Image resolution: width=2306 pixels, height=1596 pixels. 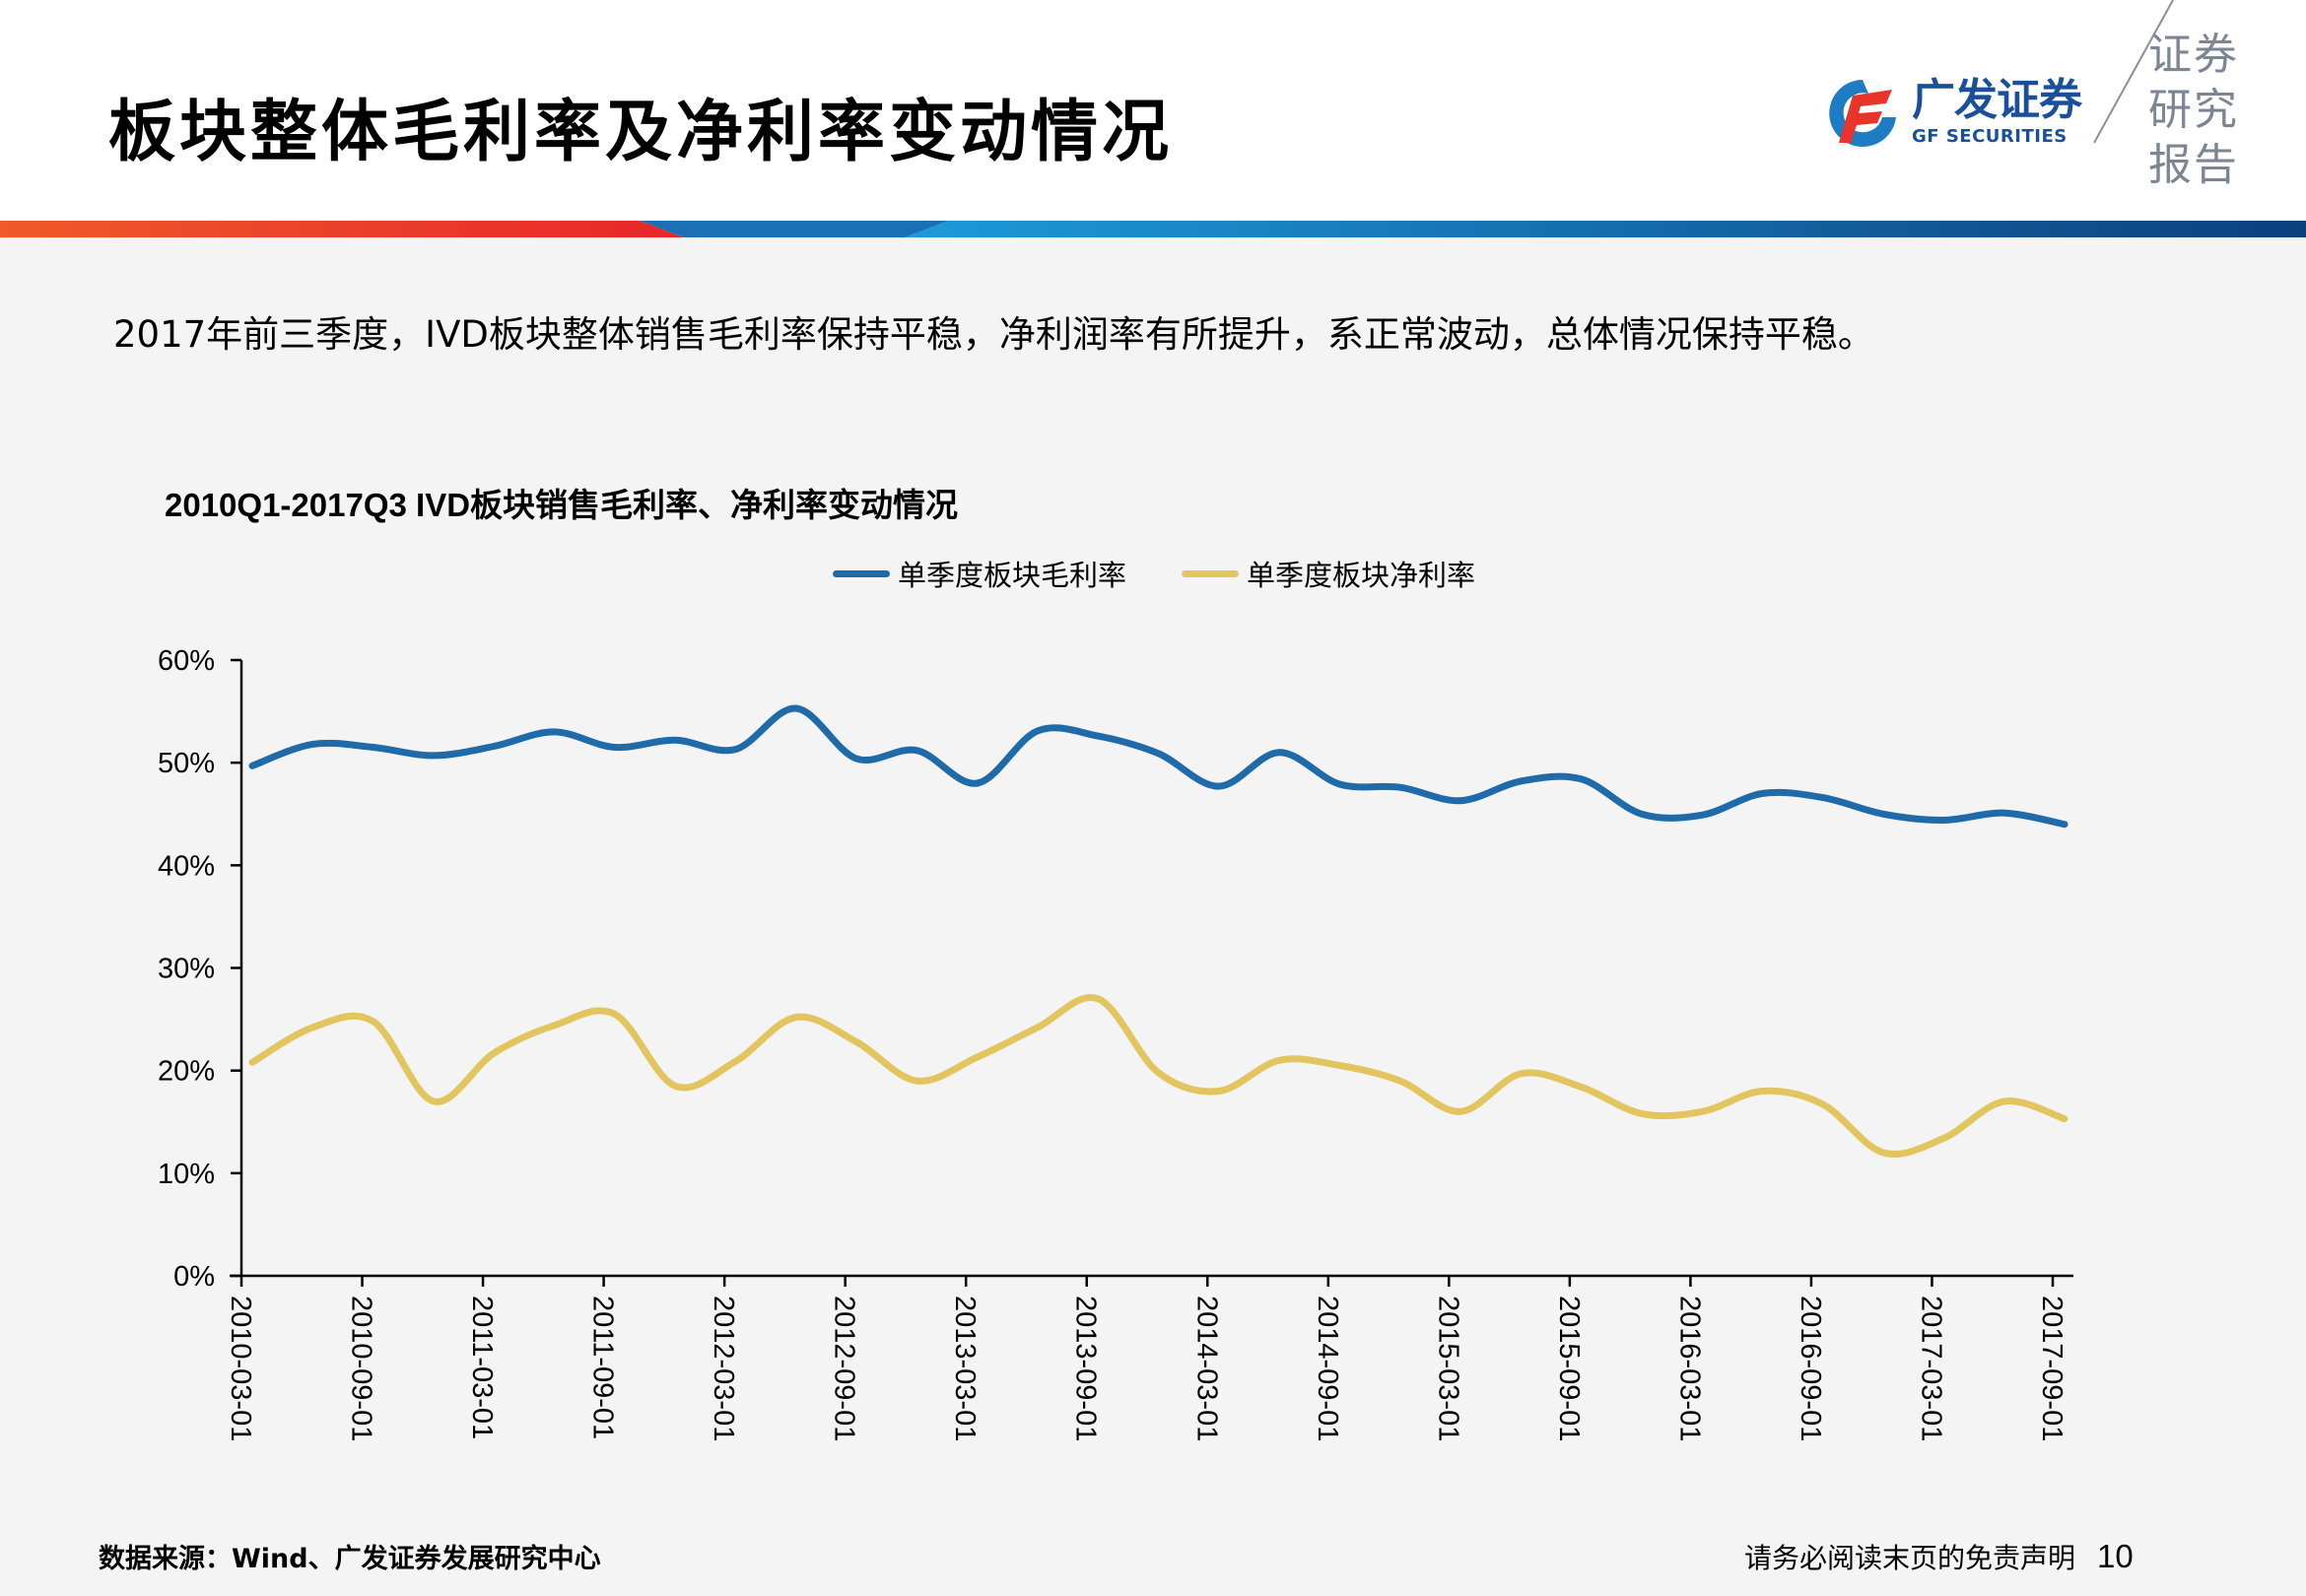 I want to click on legend-item-net-margin: 单季度板块净利率, so click(x=1329, y=573).